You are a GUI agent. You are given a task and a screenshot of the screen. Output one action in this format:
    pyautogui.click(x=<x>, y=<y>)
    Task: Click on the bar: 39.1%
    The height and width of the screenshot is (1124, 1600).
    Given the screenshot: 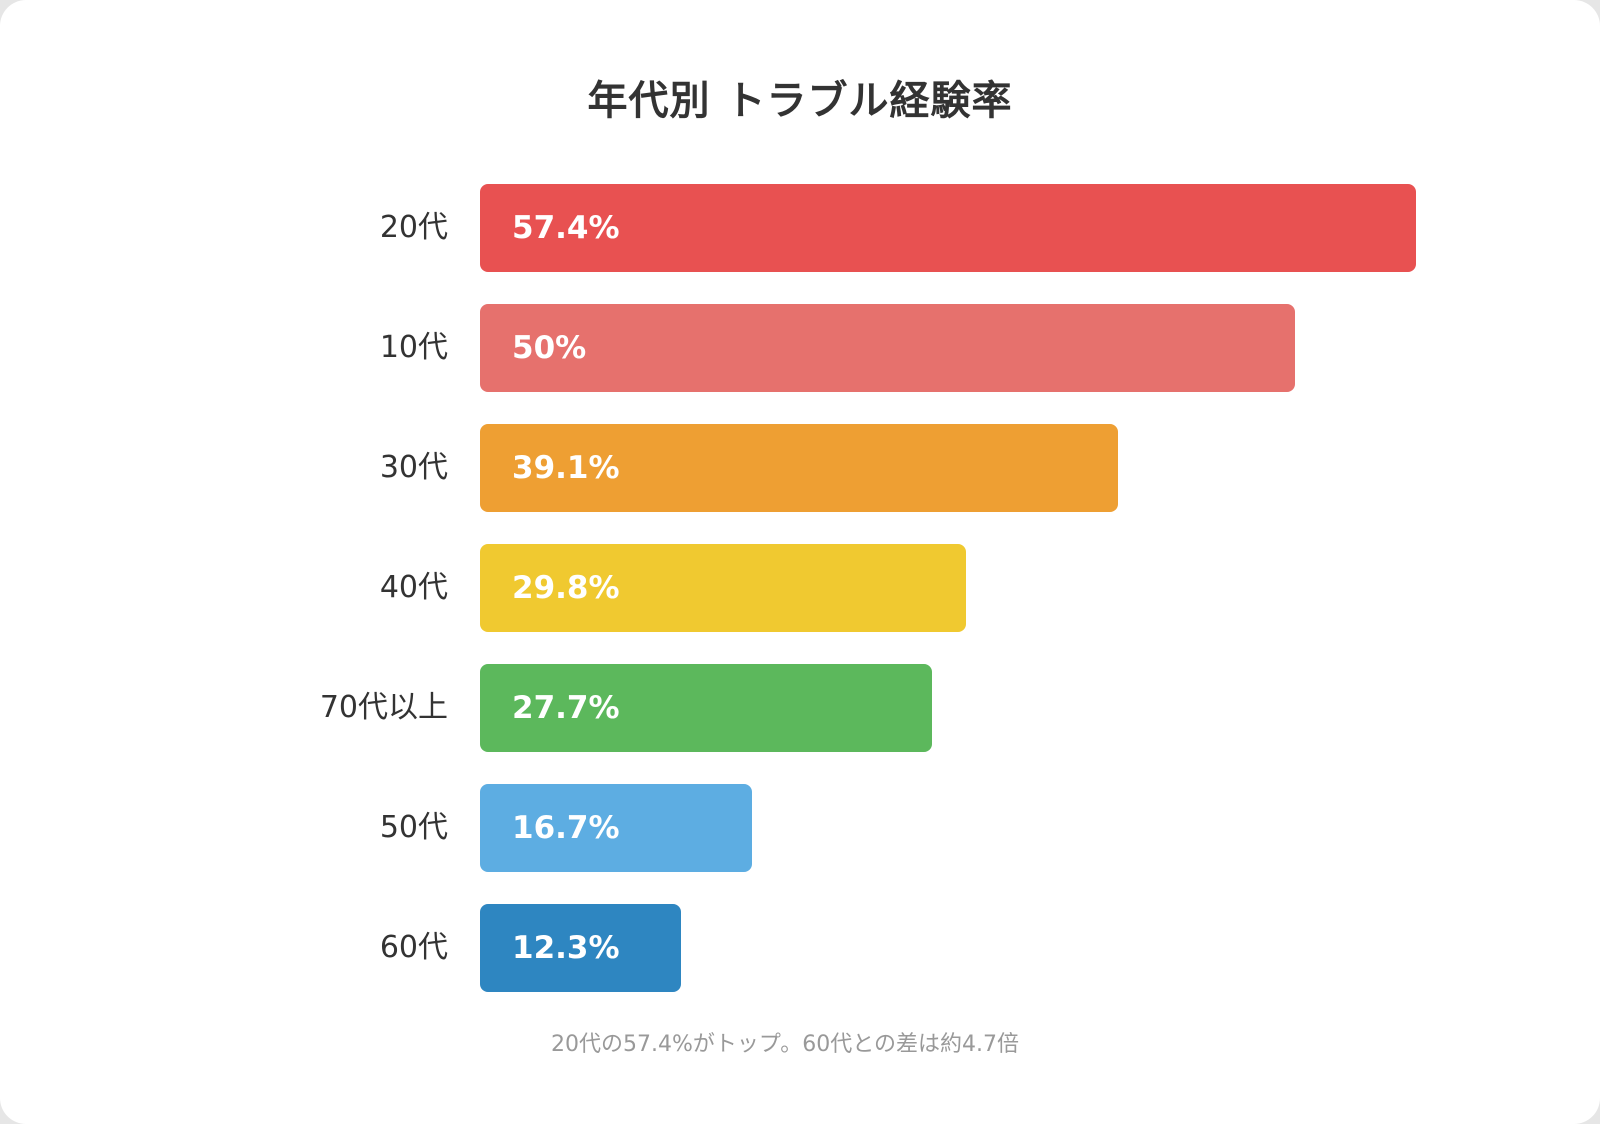 What is the action you would take?
    pyautogui.click(x=799, y=468)
    